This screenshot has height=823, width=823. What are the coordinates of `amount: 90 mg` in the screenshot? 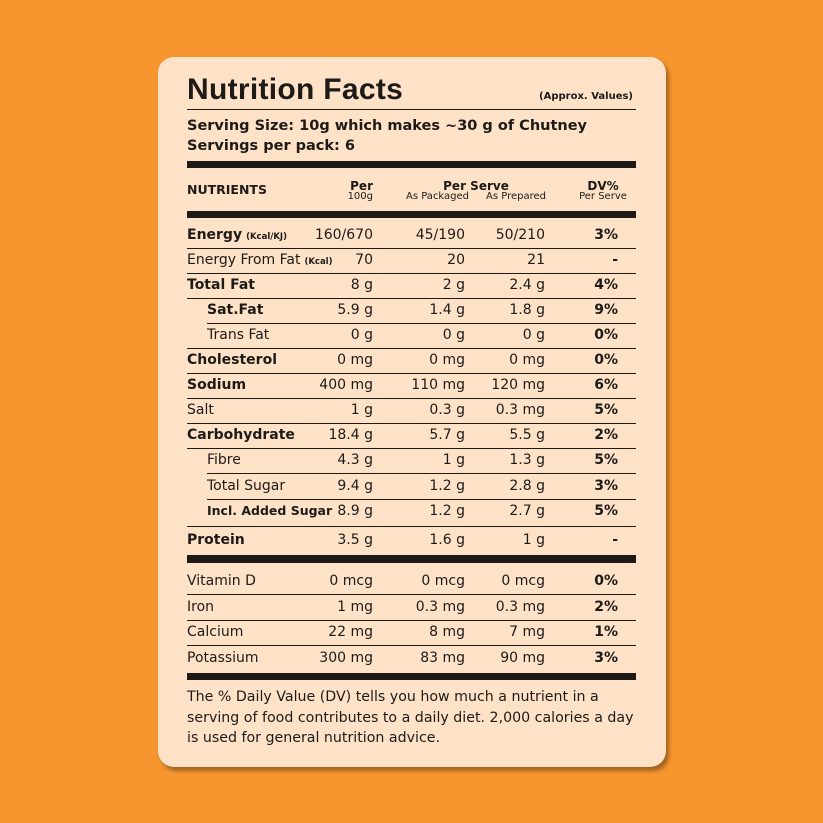 It's located at (522, 658).